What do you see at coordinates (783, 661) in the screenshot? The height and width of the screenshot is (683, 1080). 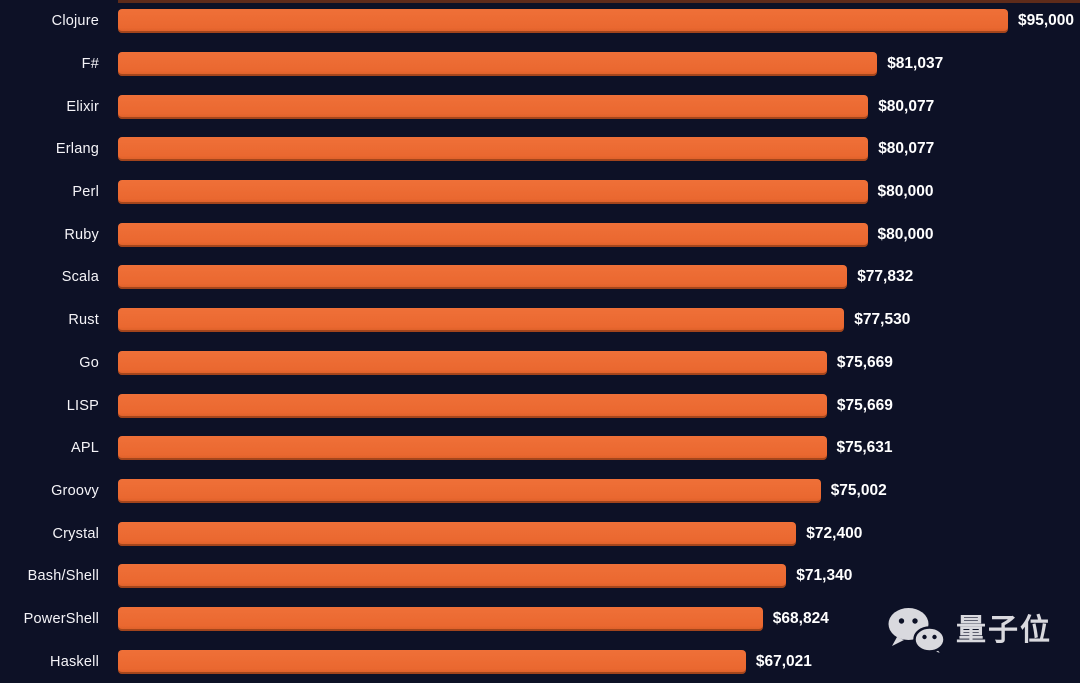 I see `value-label: $67,021` at bounding box center [783, 661].